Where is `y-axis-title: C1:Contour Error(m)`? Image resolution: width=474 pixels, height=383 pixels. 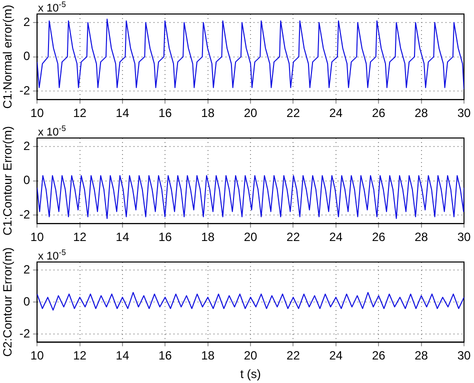
y-axis-title: C1:Contour Error(m) is located at coordinates (7, 181).